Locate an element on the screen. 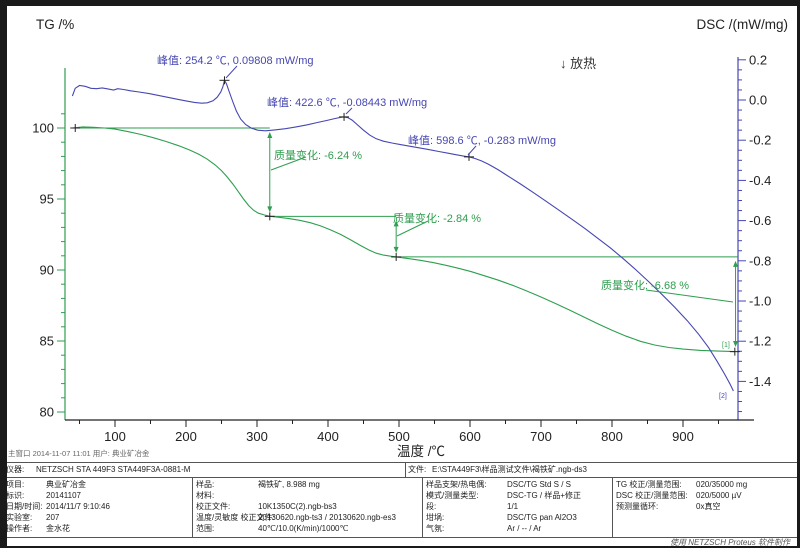 The width and height of the screenshot is (800, 548). x-tick-label: 500 is located at coordinates (399, 436).